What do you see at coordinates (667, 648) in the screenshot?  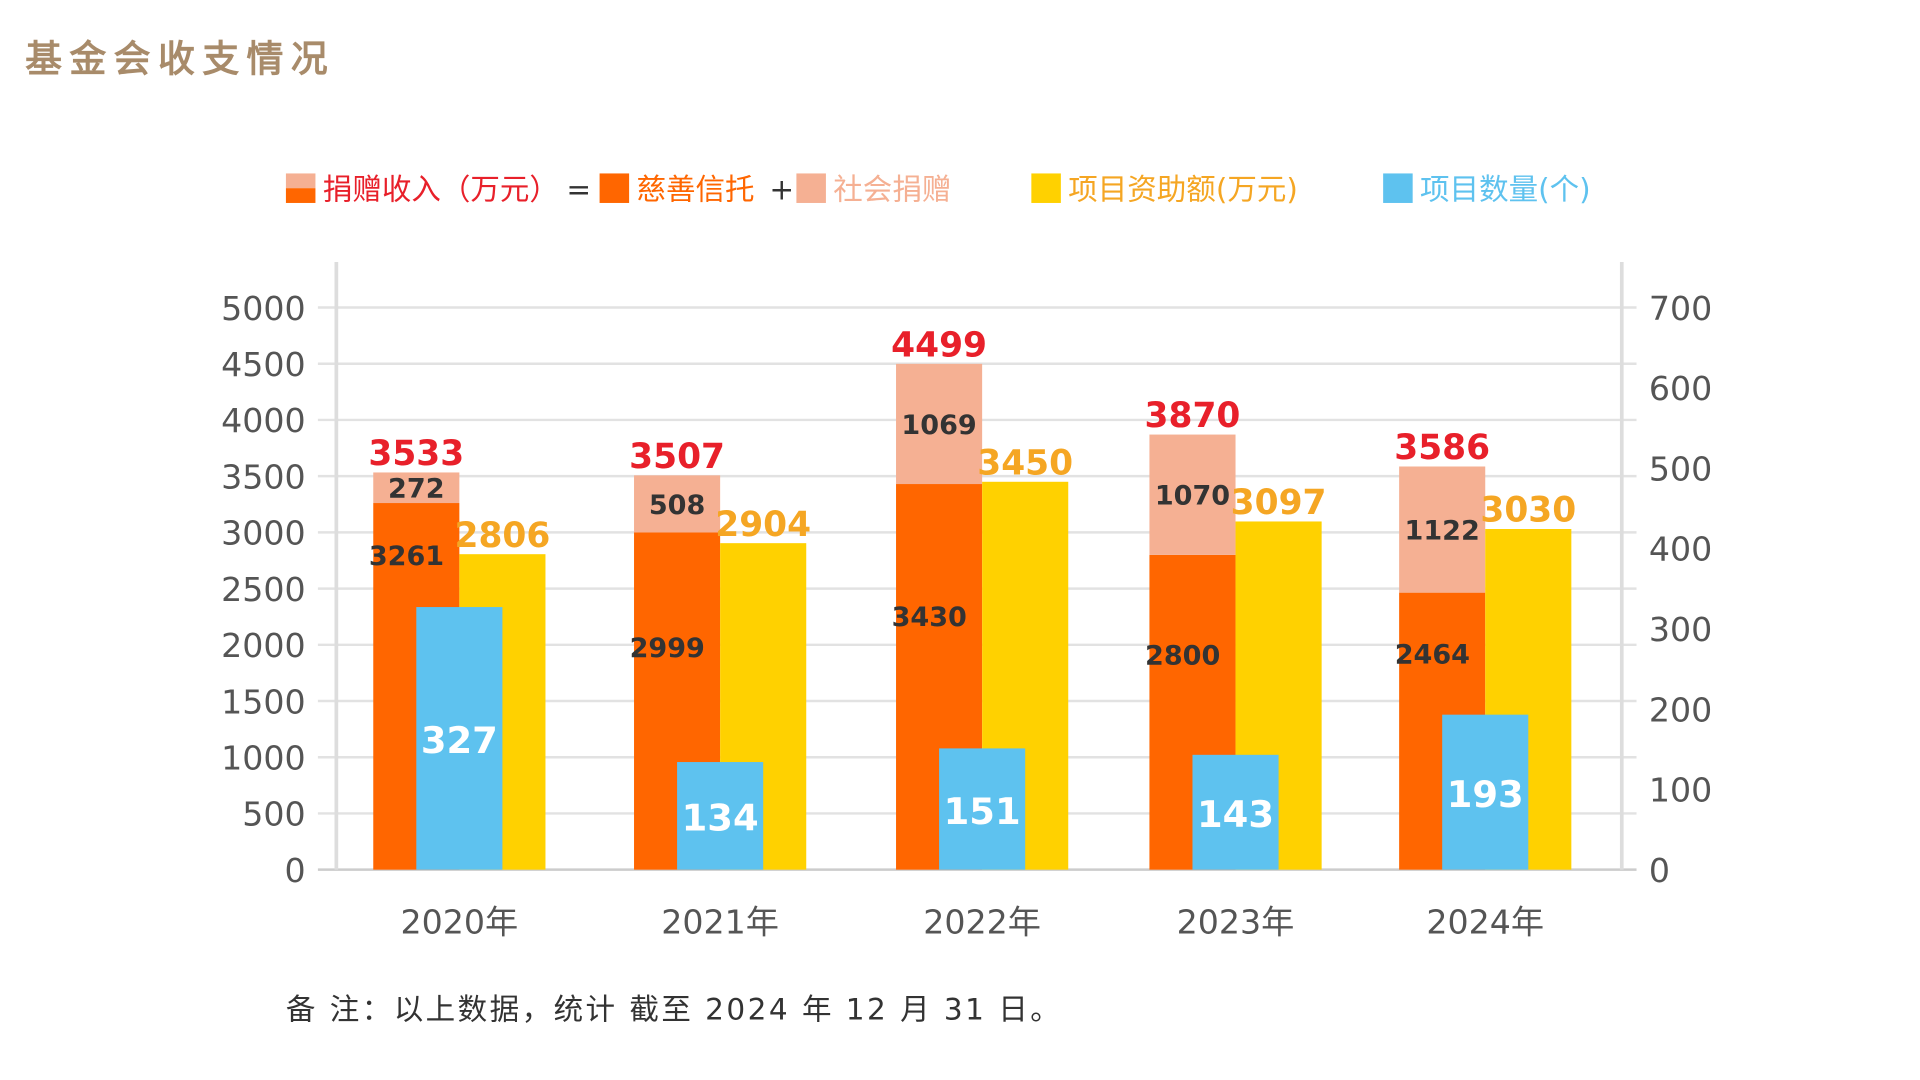 I see `label-trust: 2999` at bounding box center [667, 648].